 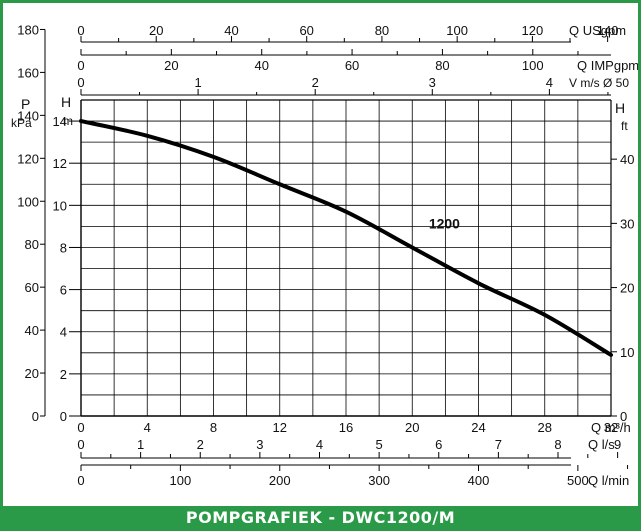 I want to click on impgpm-tick-label: 0, so click(x=80, y=65).